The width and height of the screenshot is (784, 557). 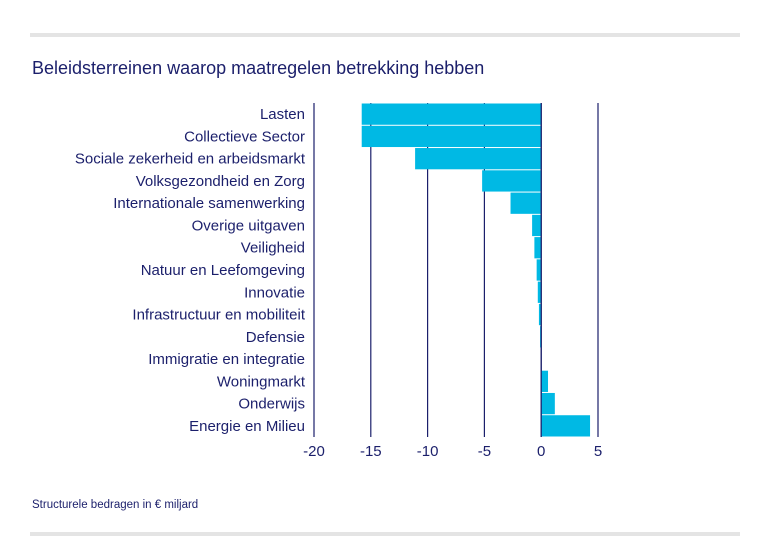 What do you see at coordinates (261, 381) in the screenshot?
I see `category-label: Woningmarkt` at bounding box center [261, 381].